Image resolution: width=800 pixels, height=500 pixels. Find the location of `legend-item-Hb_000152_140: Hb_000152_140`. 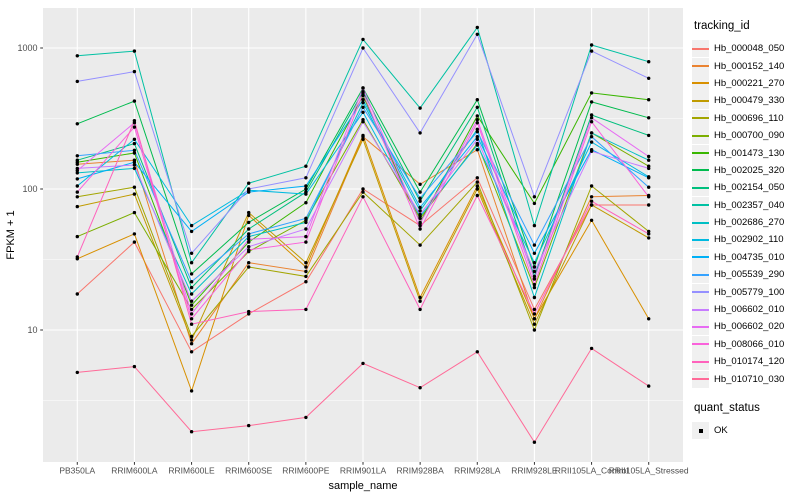

legend-item-Hb_000152_140: Hb_000152_140 is located at coordinates (745, 66).